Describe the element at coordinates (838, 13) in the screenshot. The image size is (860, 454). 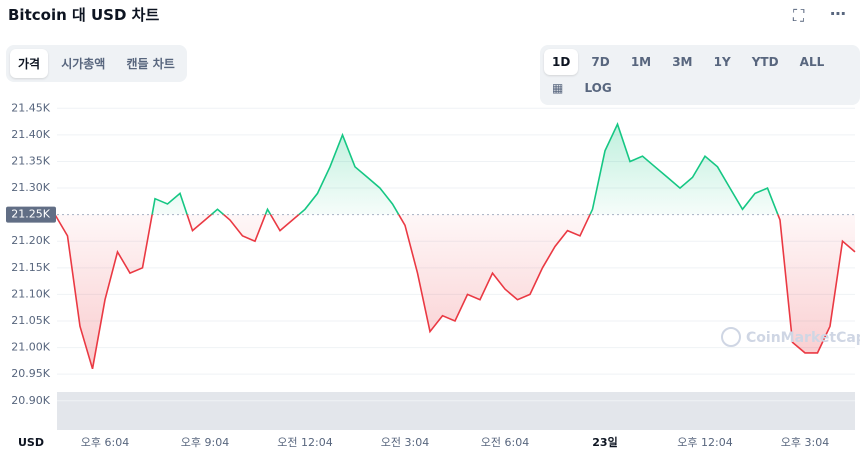
I see `more-icon: ⋯` at that location.